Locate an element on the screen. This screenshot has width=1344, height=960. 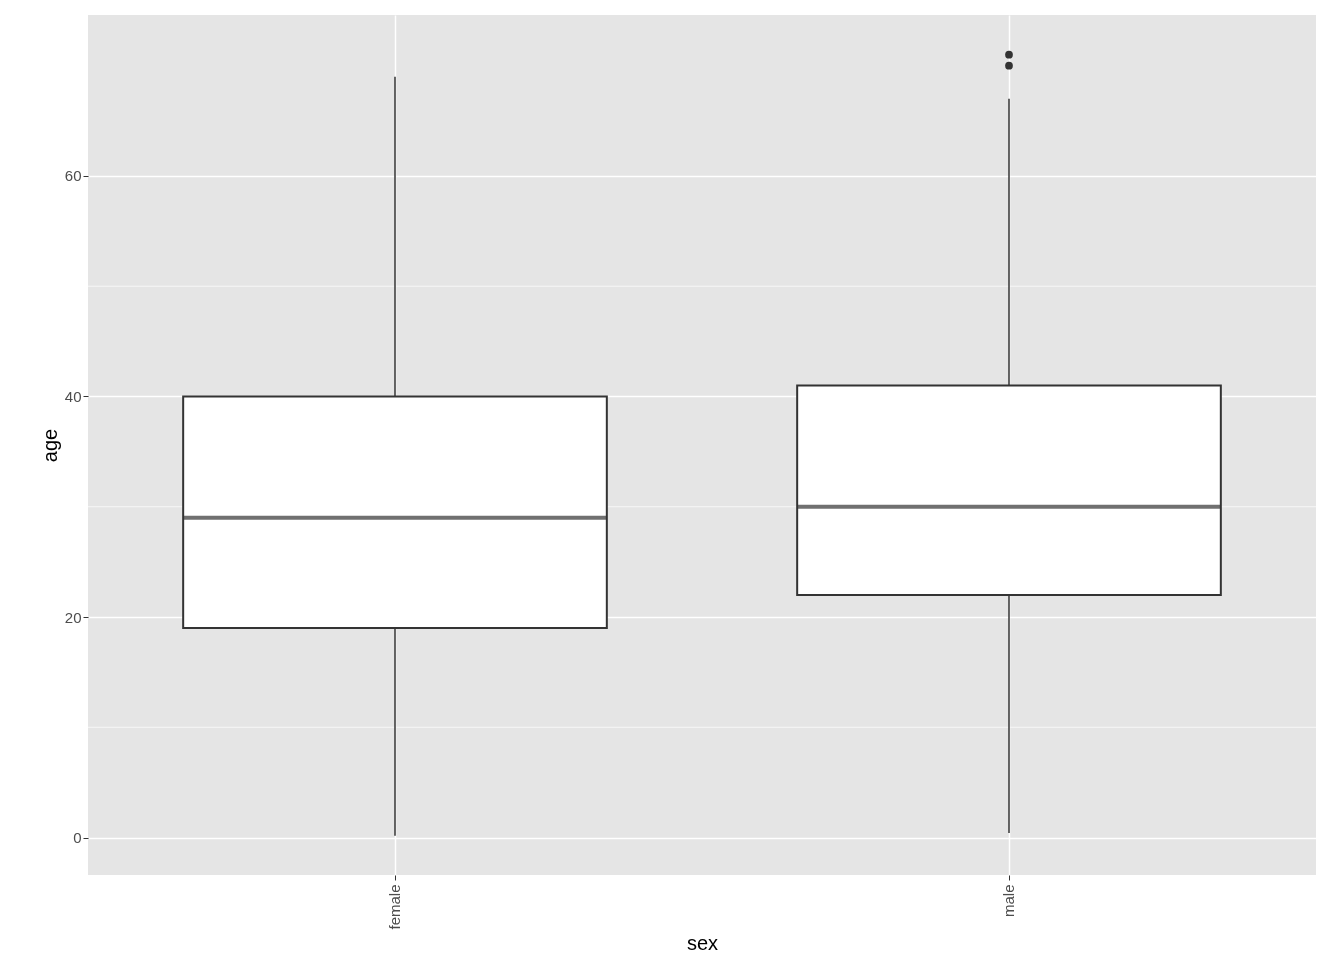
x-axis-title: sex is located at coordinates (702, 942).